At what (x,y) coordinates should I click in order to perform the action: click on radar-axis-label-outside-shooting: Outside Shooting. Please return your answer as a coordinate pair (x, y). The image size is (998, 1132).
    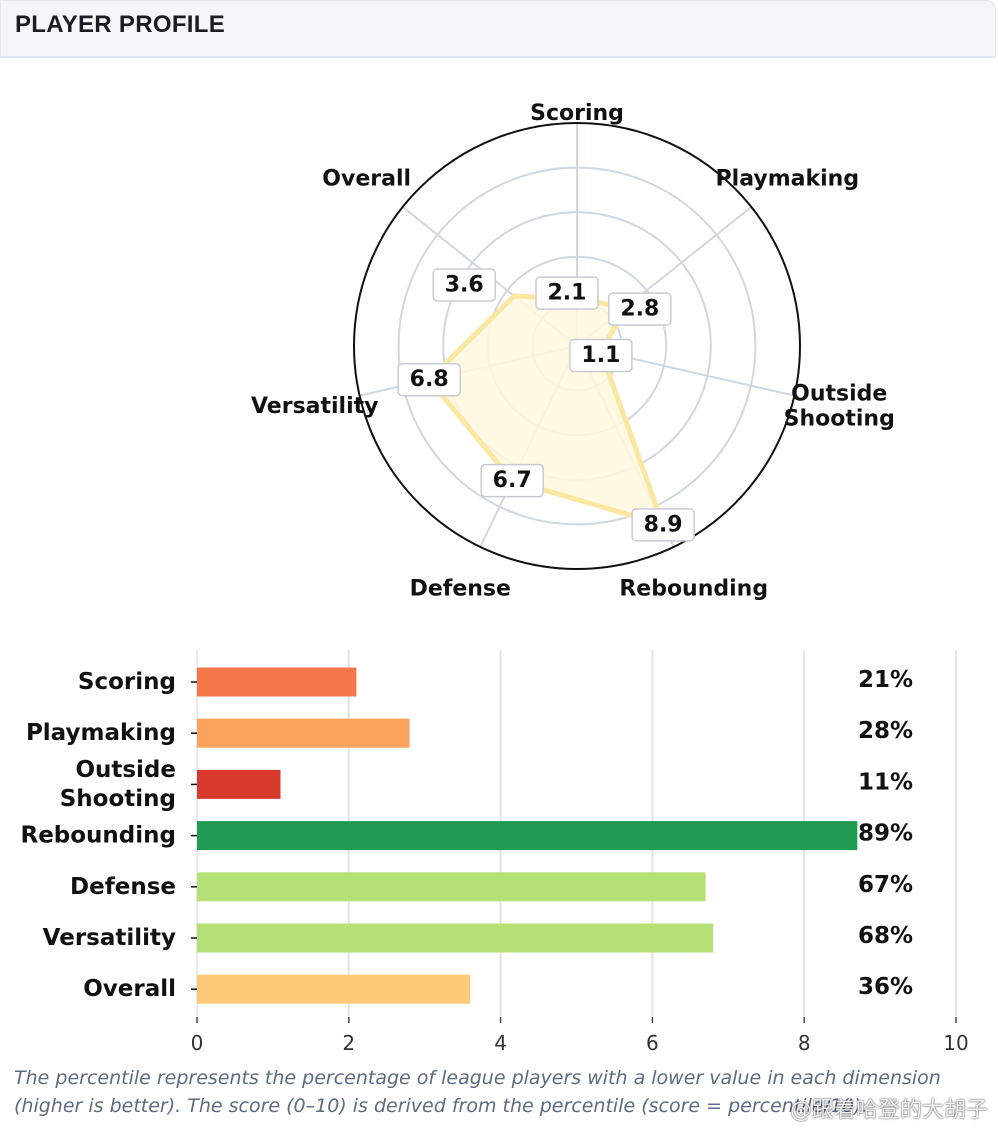
    Looking at the image, I should click on (839, 406).